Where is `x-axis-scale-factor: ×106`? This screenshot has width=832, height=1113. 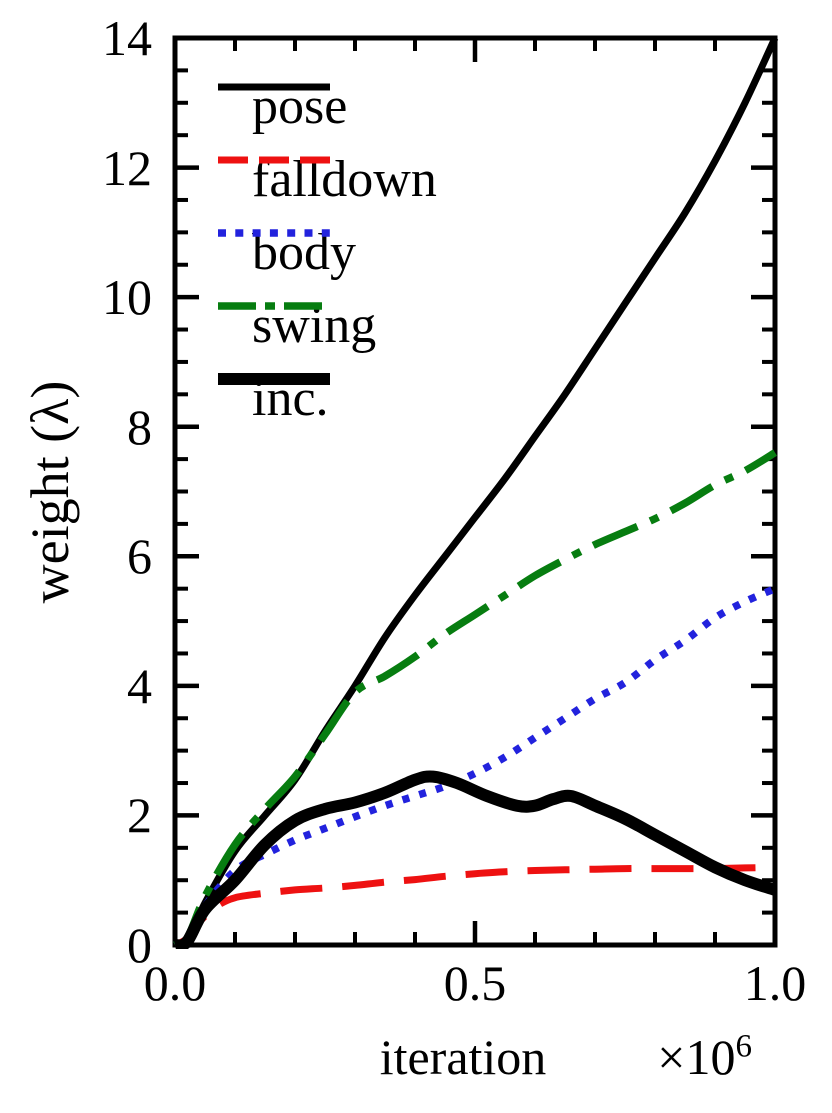 x-axis-scale-factor: ×106 is located at coordinates (652, 1057).